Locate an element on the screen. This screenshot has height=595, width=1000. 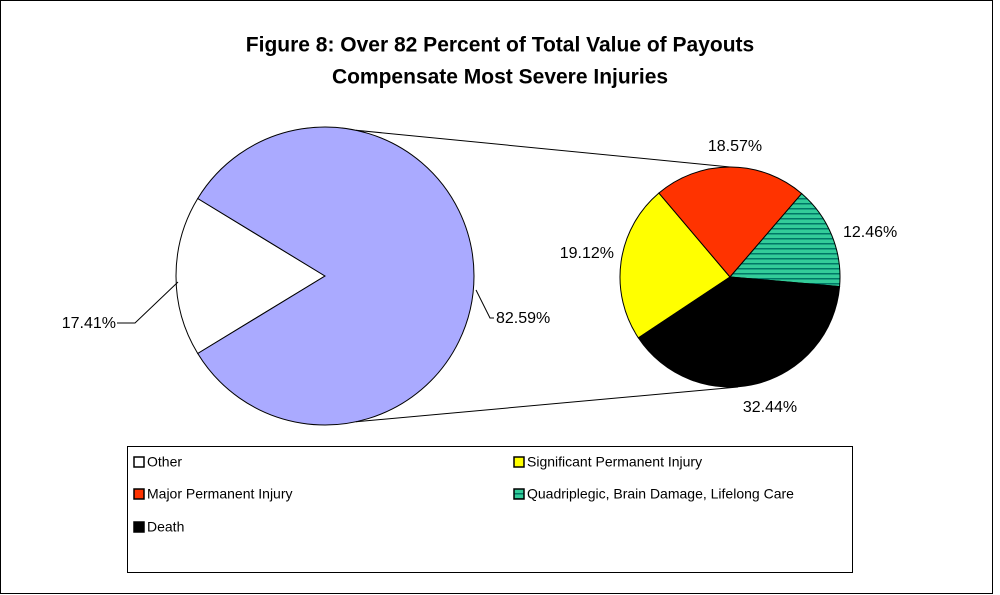
data-label: 32.44% is located at coordinates (770, 407).